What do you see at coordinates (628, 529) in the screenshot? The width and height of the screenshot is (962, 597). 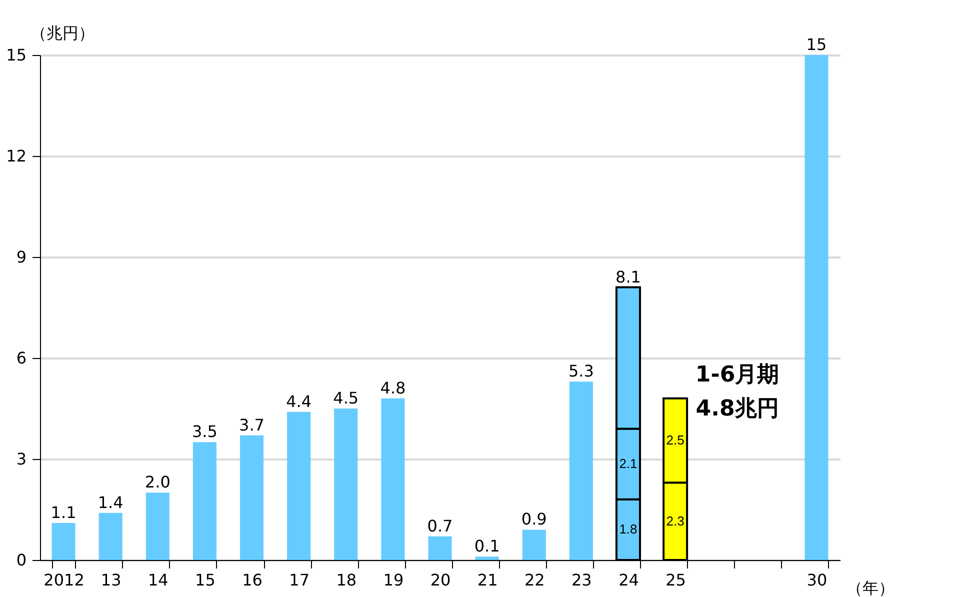 I see `data-label: 1.8` at bounding box center [628, 529].